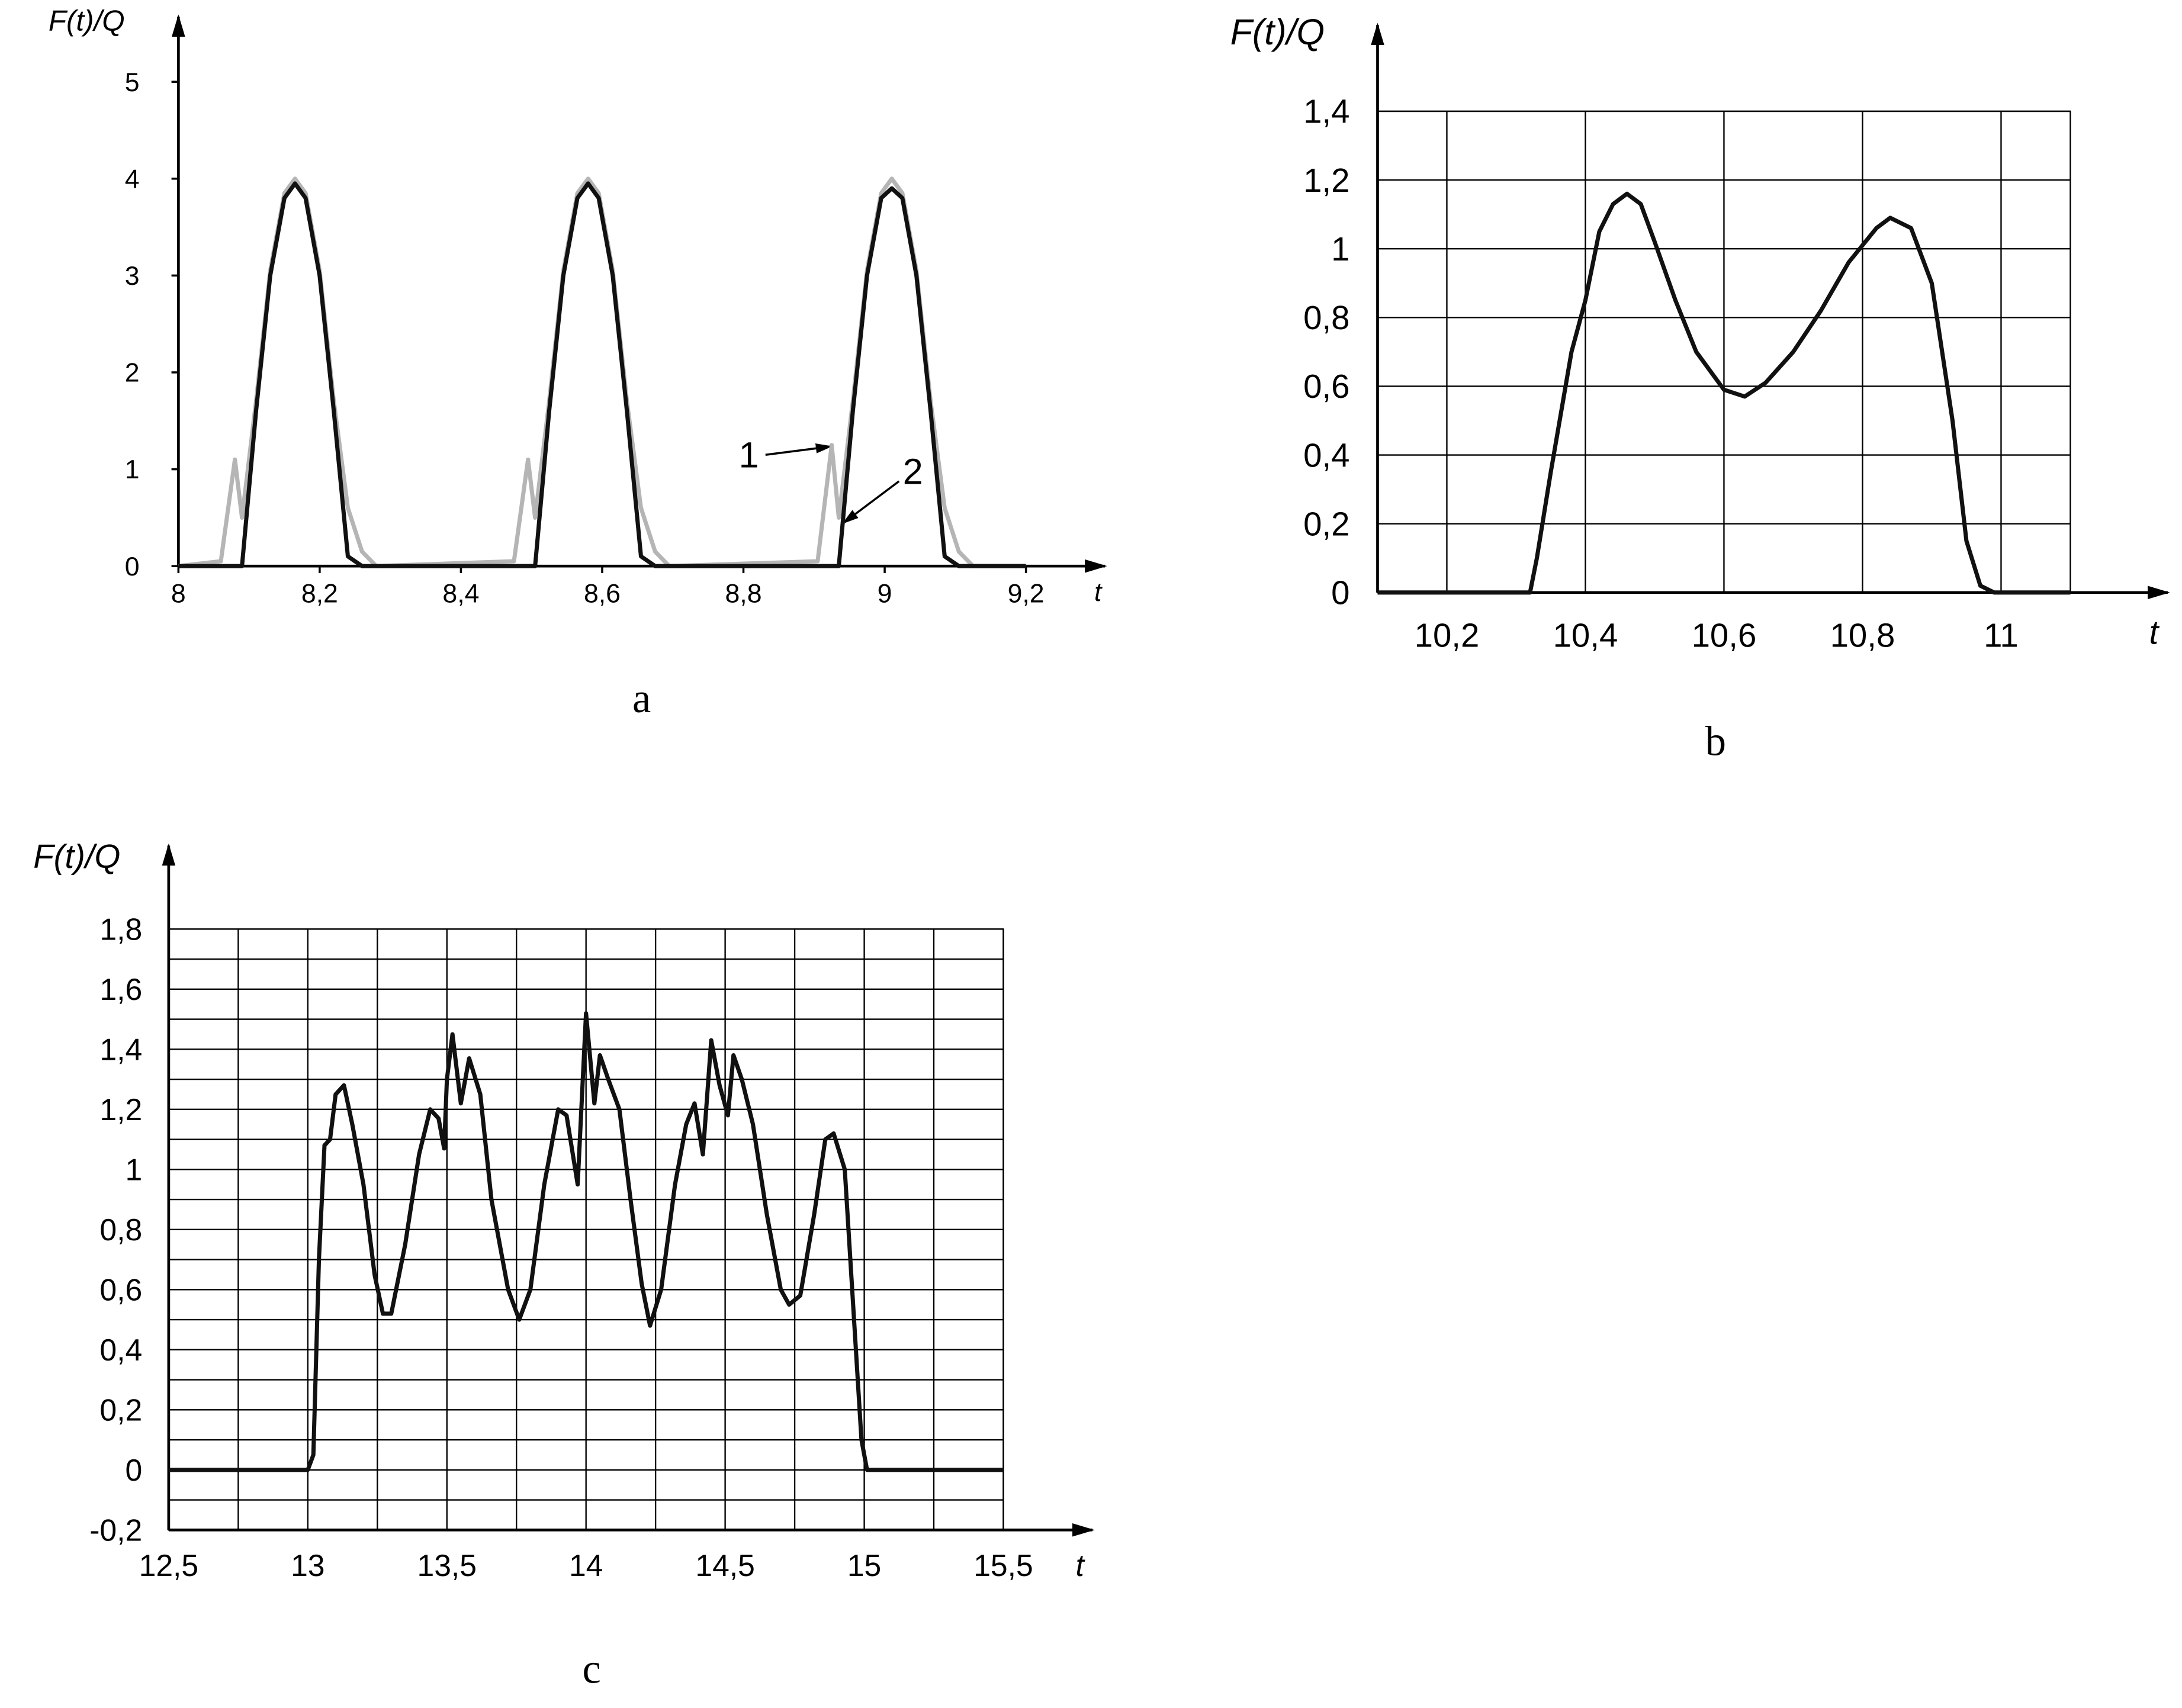 The image size is (2182, 1708). I want to click on y-tick-label: 5, so click(132, 82).